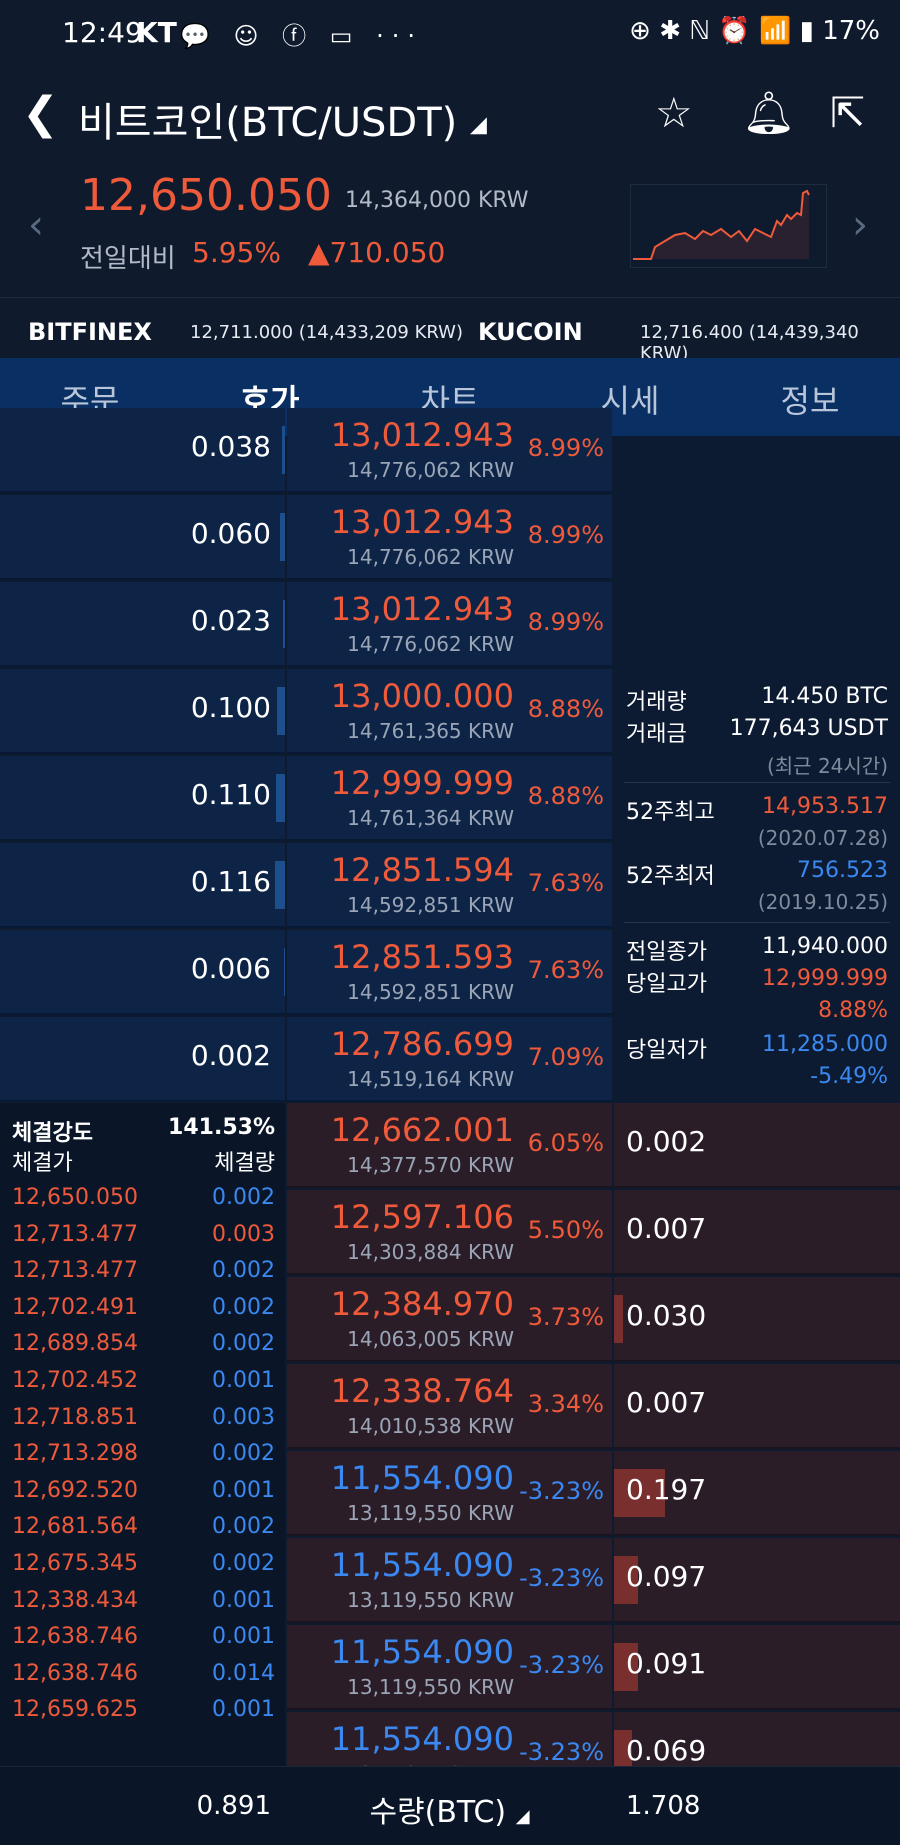 This screenshot has width=900, height=1845. What do you see at coordinates (670, 876) in the screenshot?
I see `low52-label: 52주최저` at bounding box center [670, 876].